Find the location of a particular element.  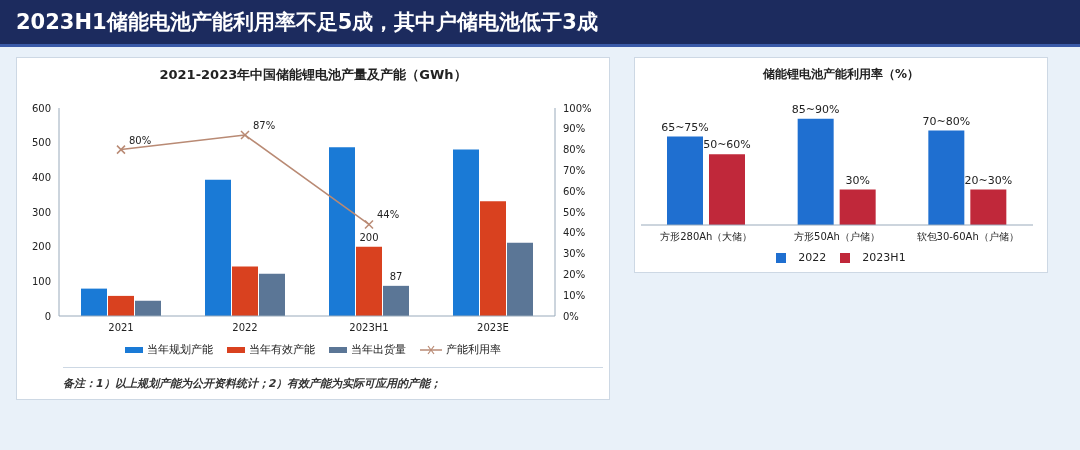

data-label: 70~80% is located at coordinates (946, 121).